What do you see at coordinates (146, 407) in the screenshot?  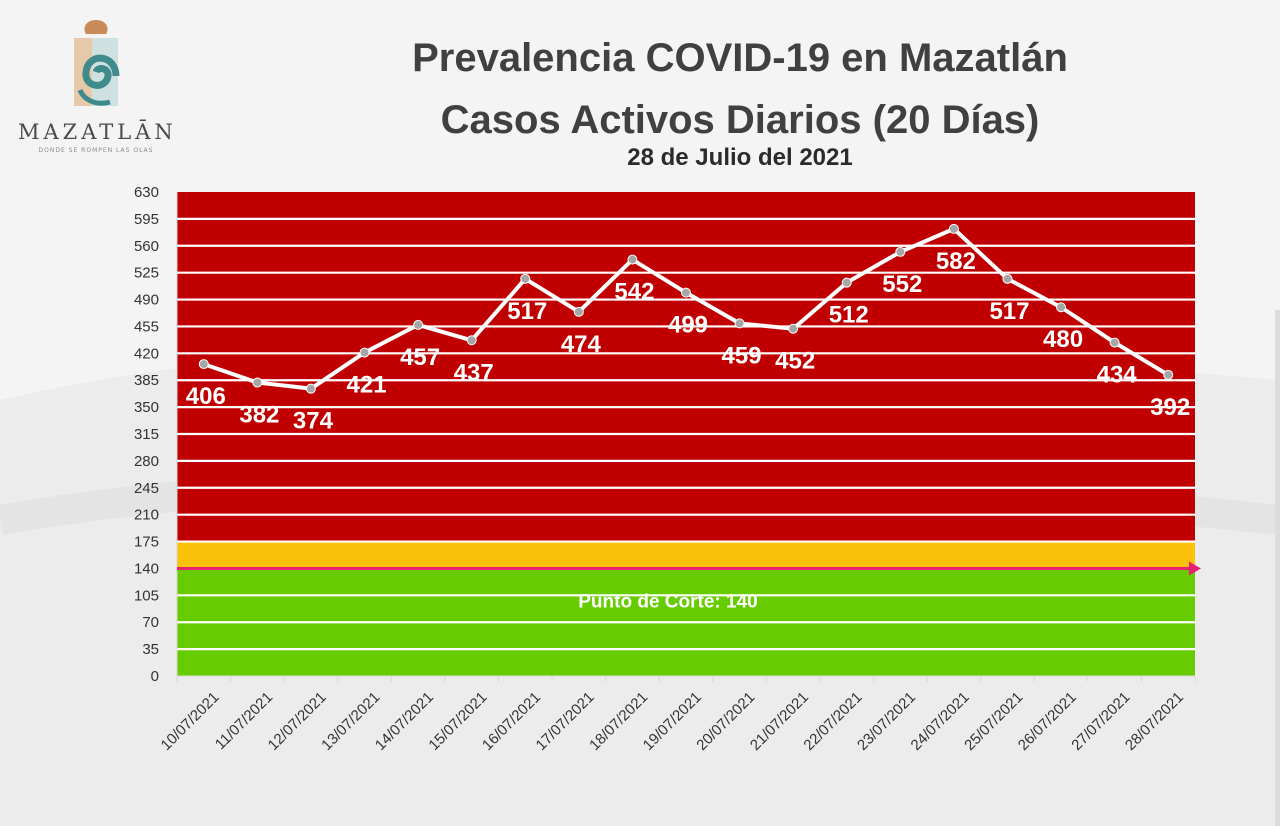 I see `y-tick-label: 350` at bounding box center [146, 407].